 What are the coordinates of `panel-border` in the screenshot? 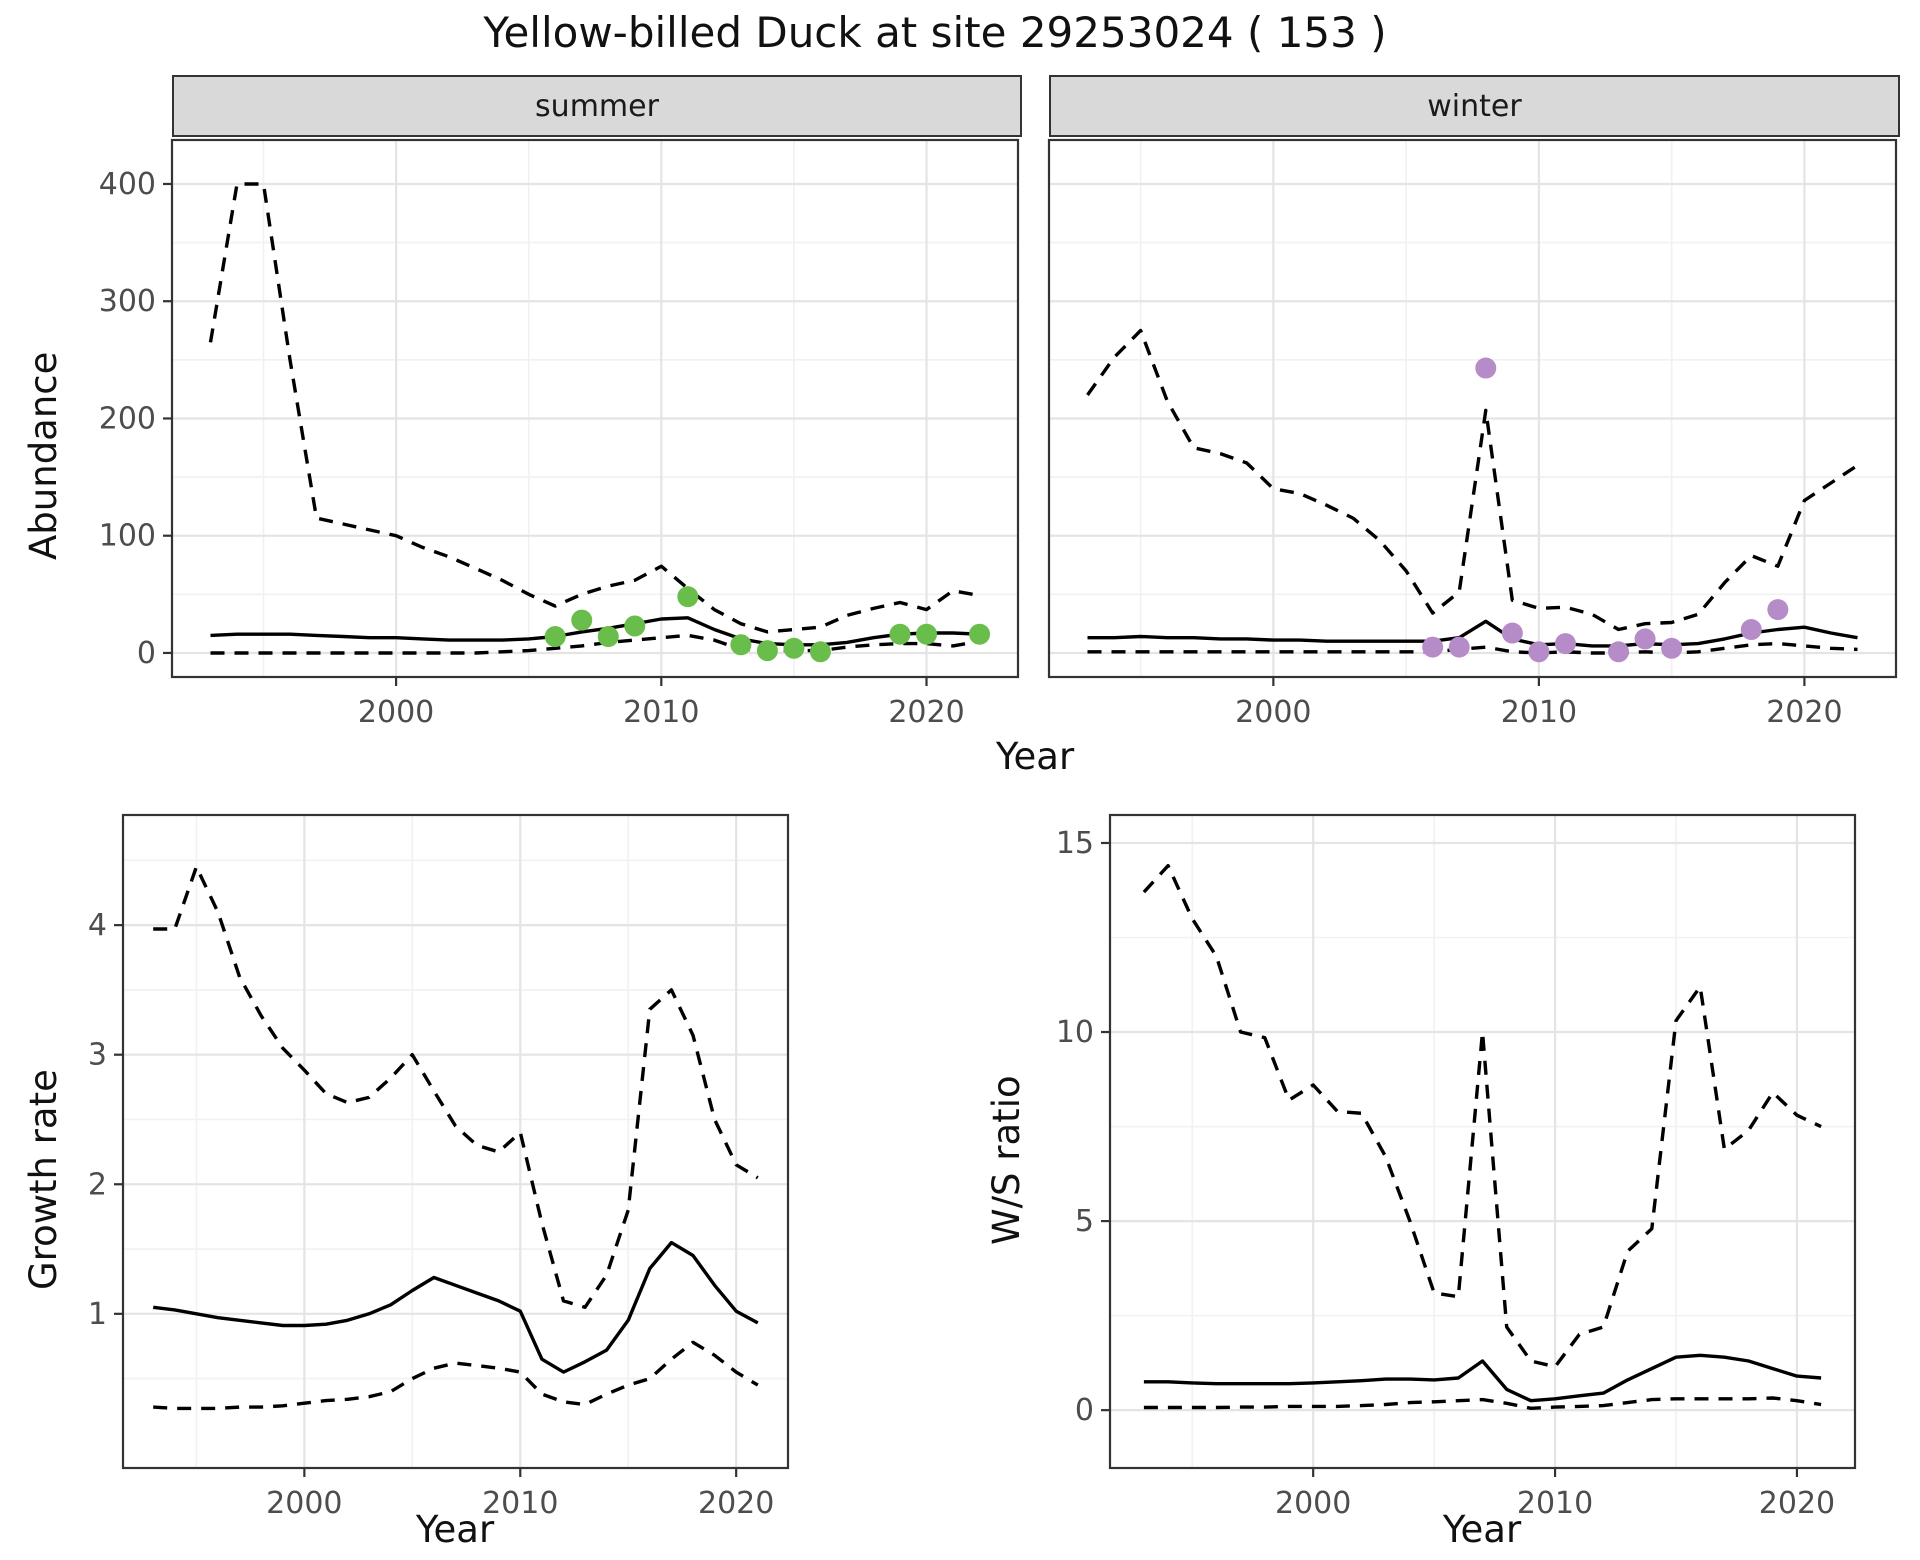 It's located at (455, 1141).